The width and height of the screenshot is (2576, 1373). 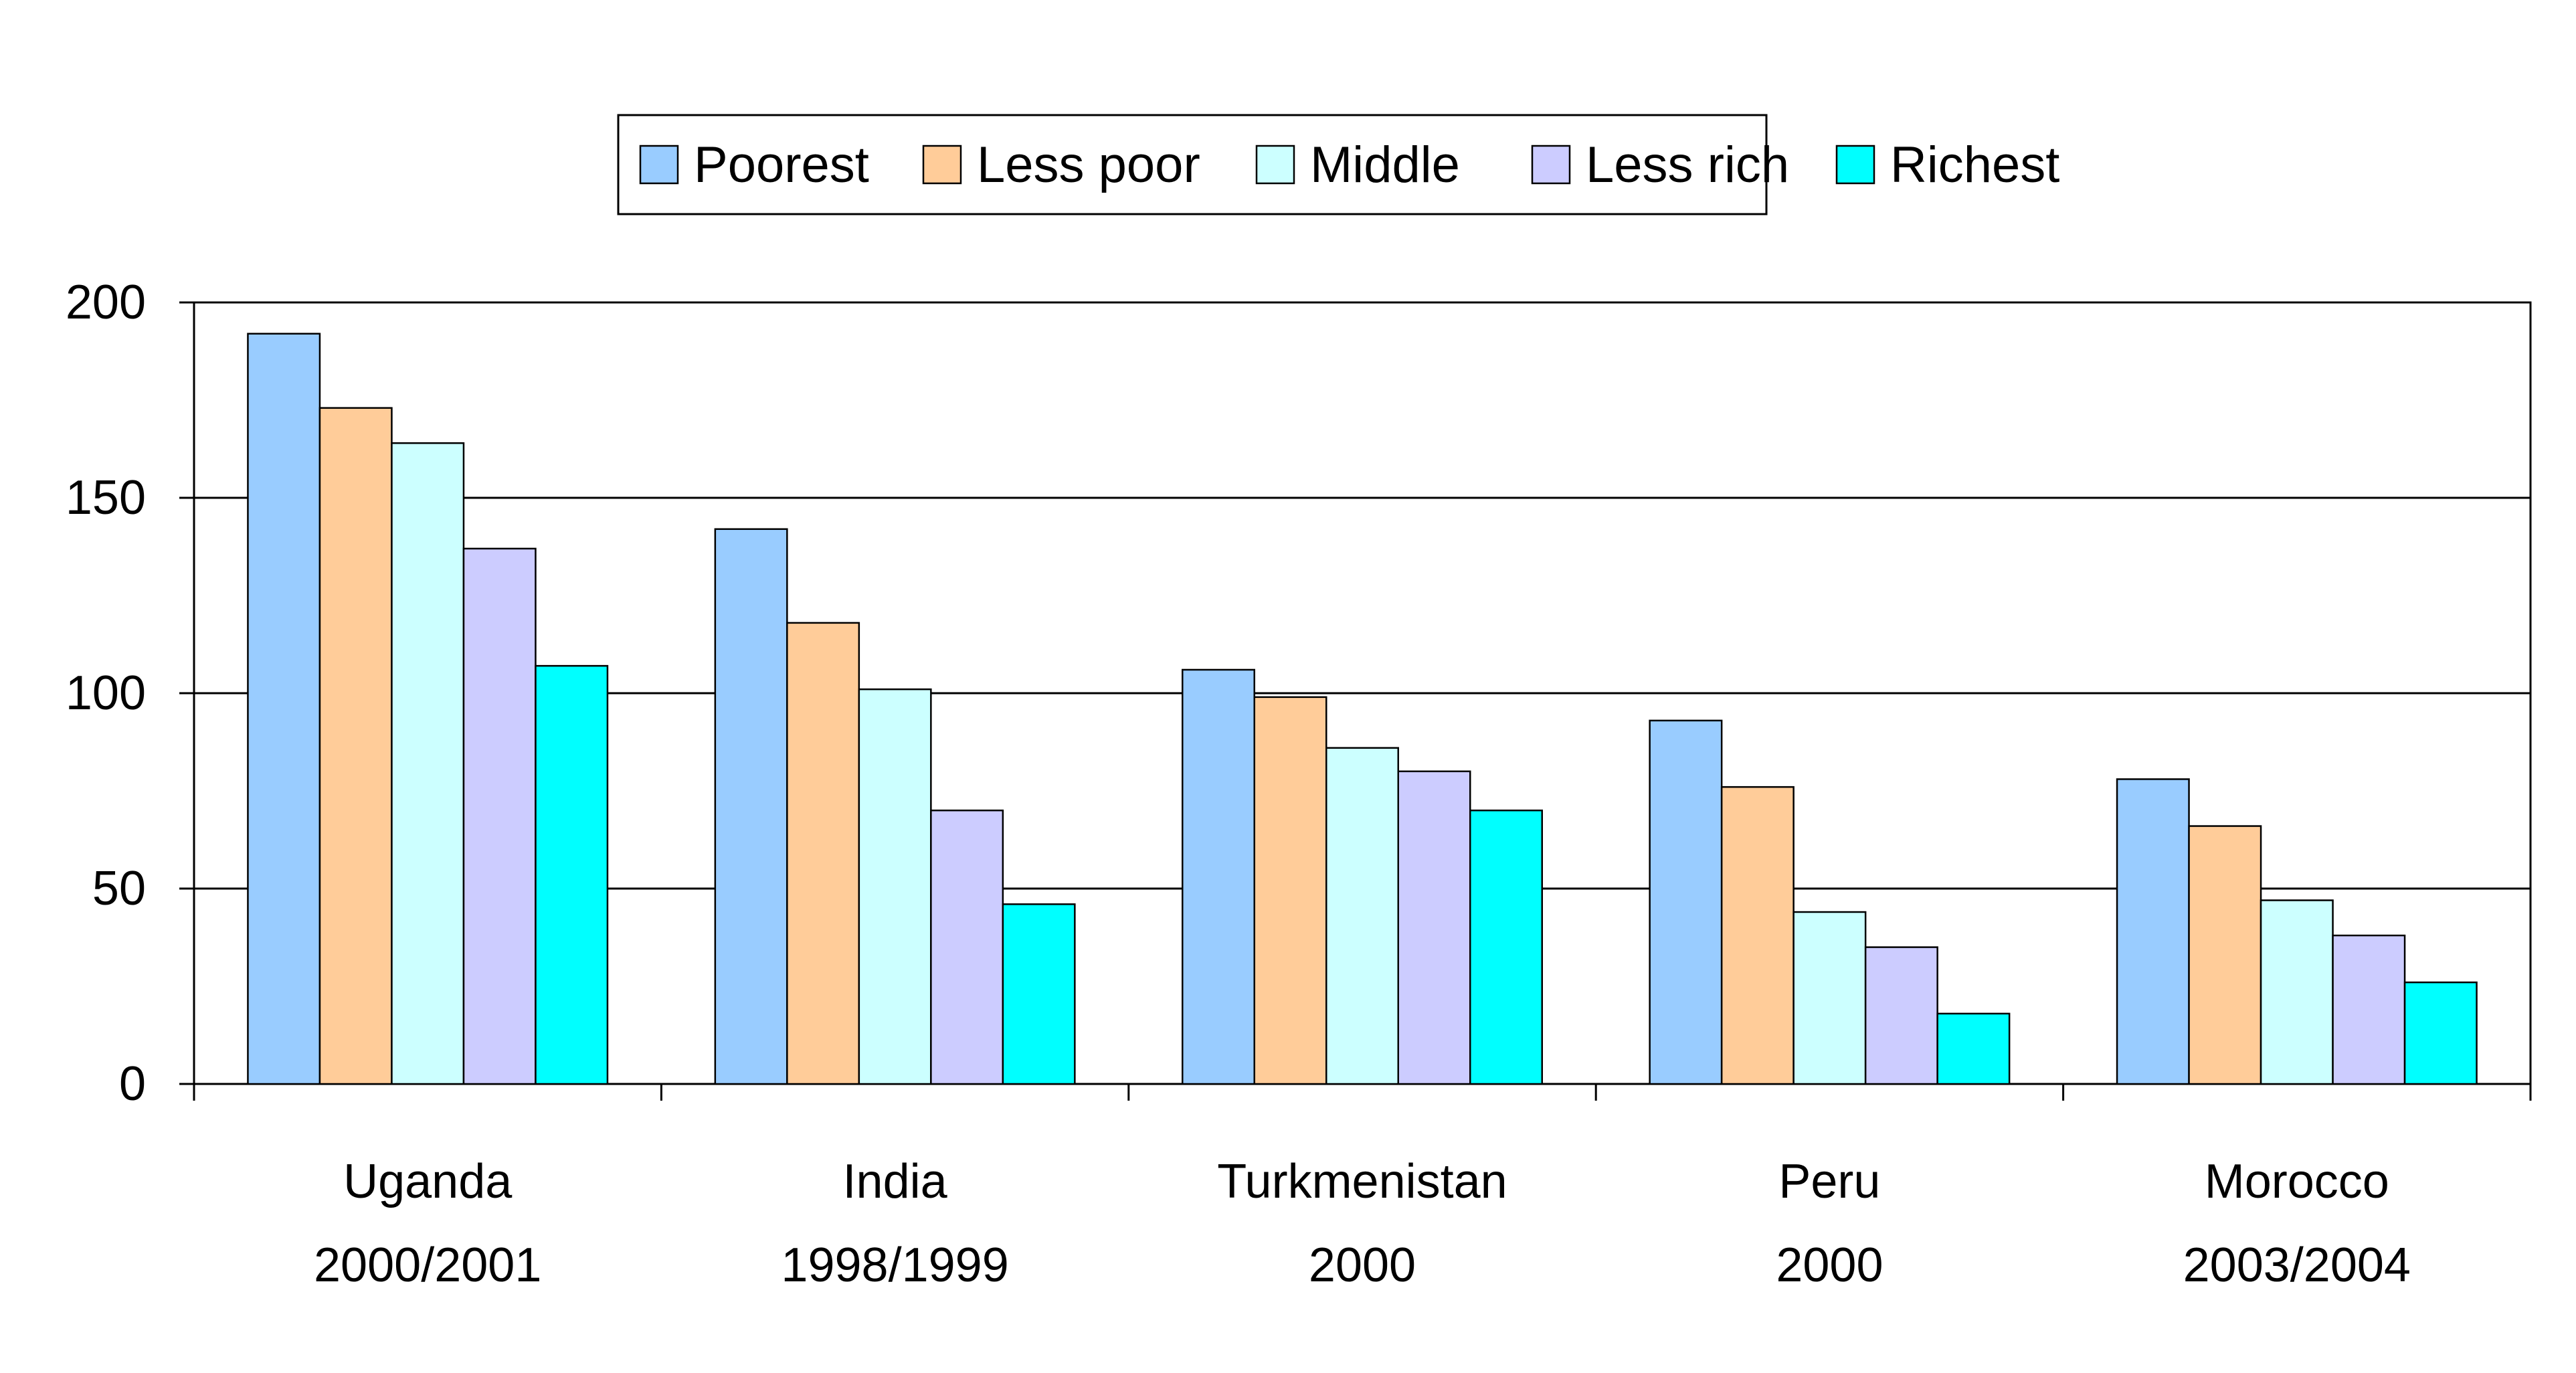 I want to click on y-tick-label: 0, so click(x=132, y=1084).